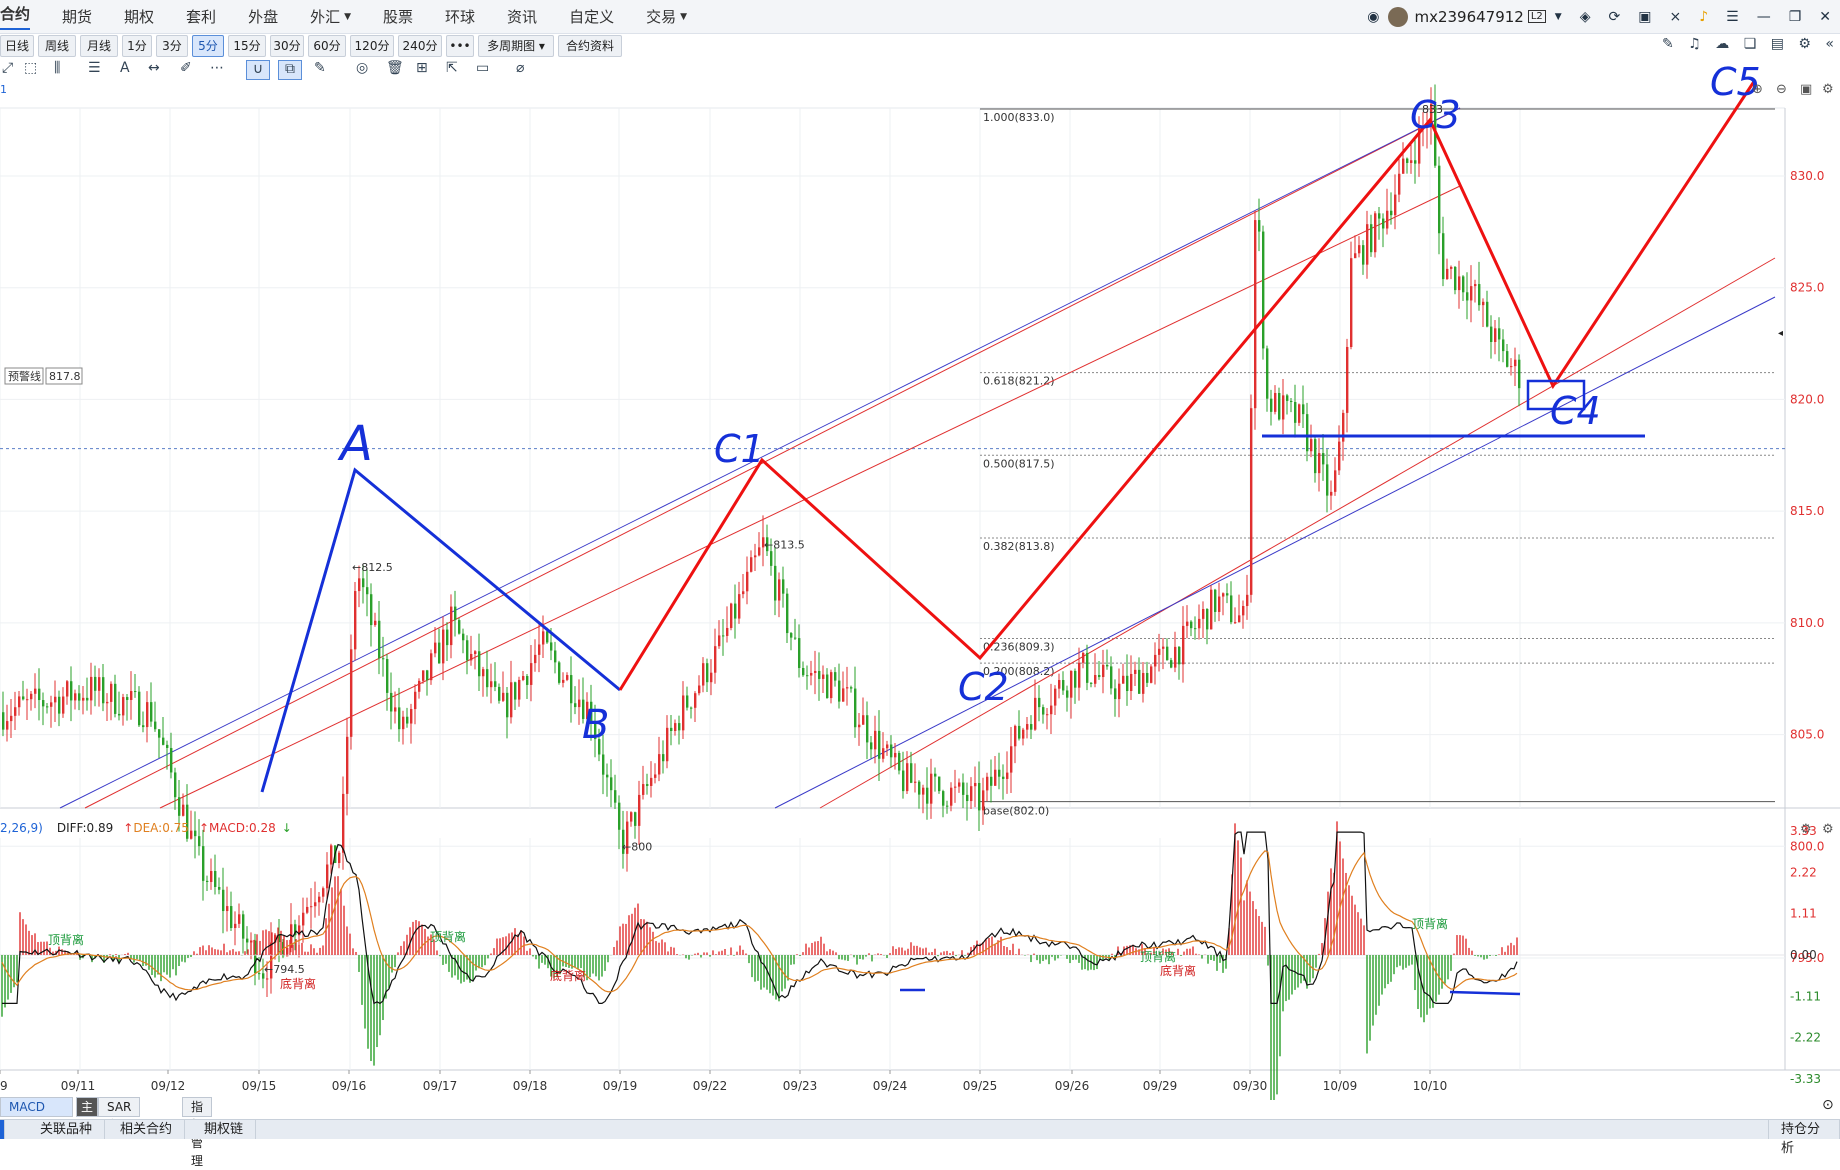  Describe the element at coordinates (8, 68) in the screenshot. I see `arrow-icon: ⤢` at that location.